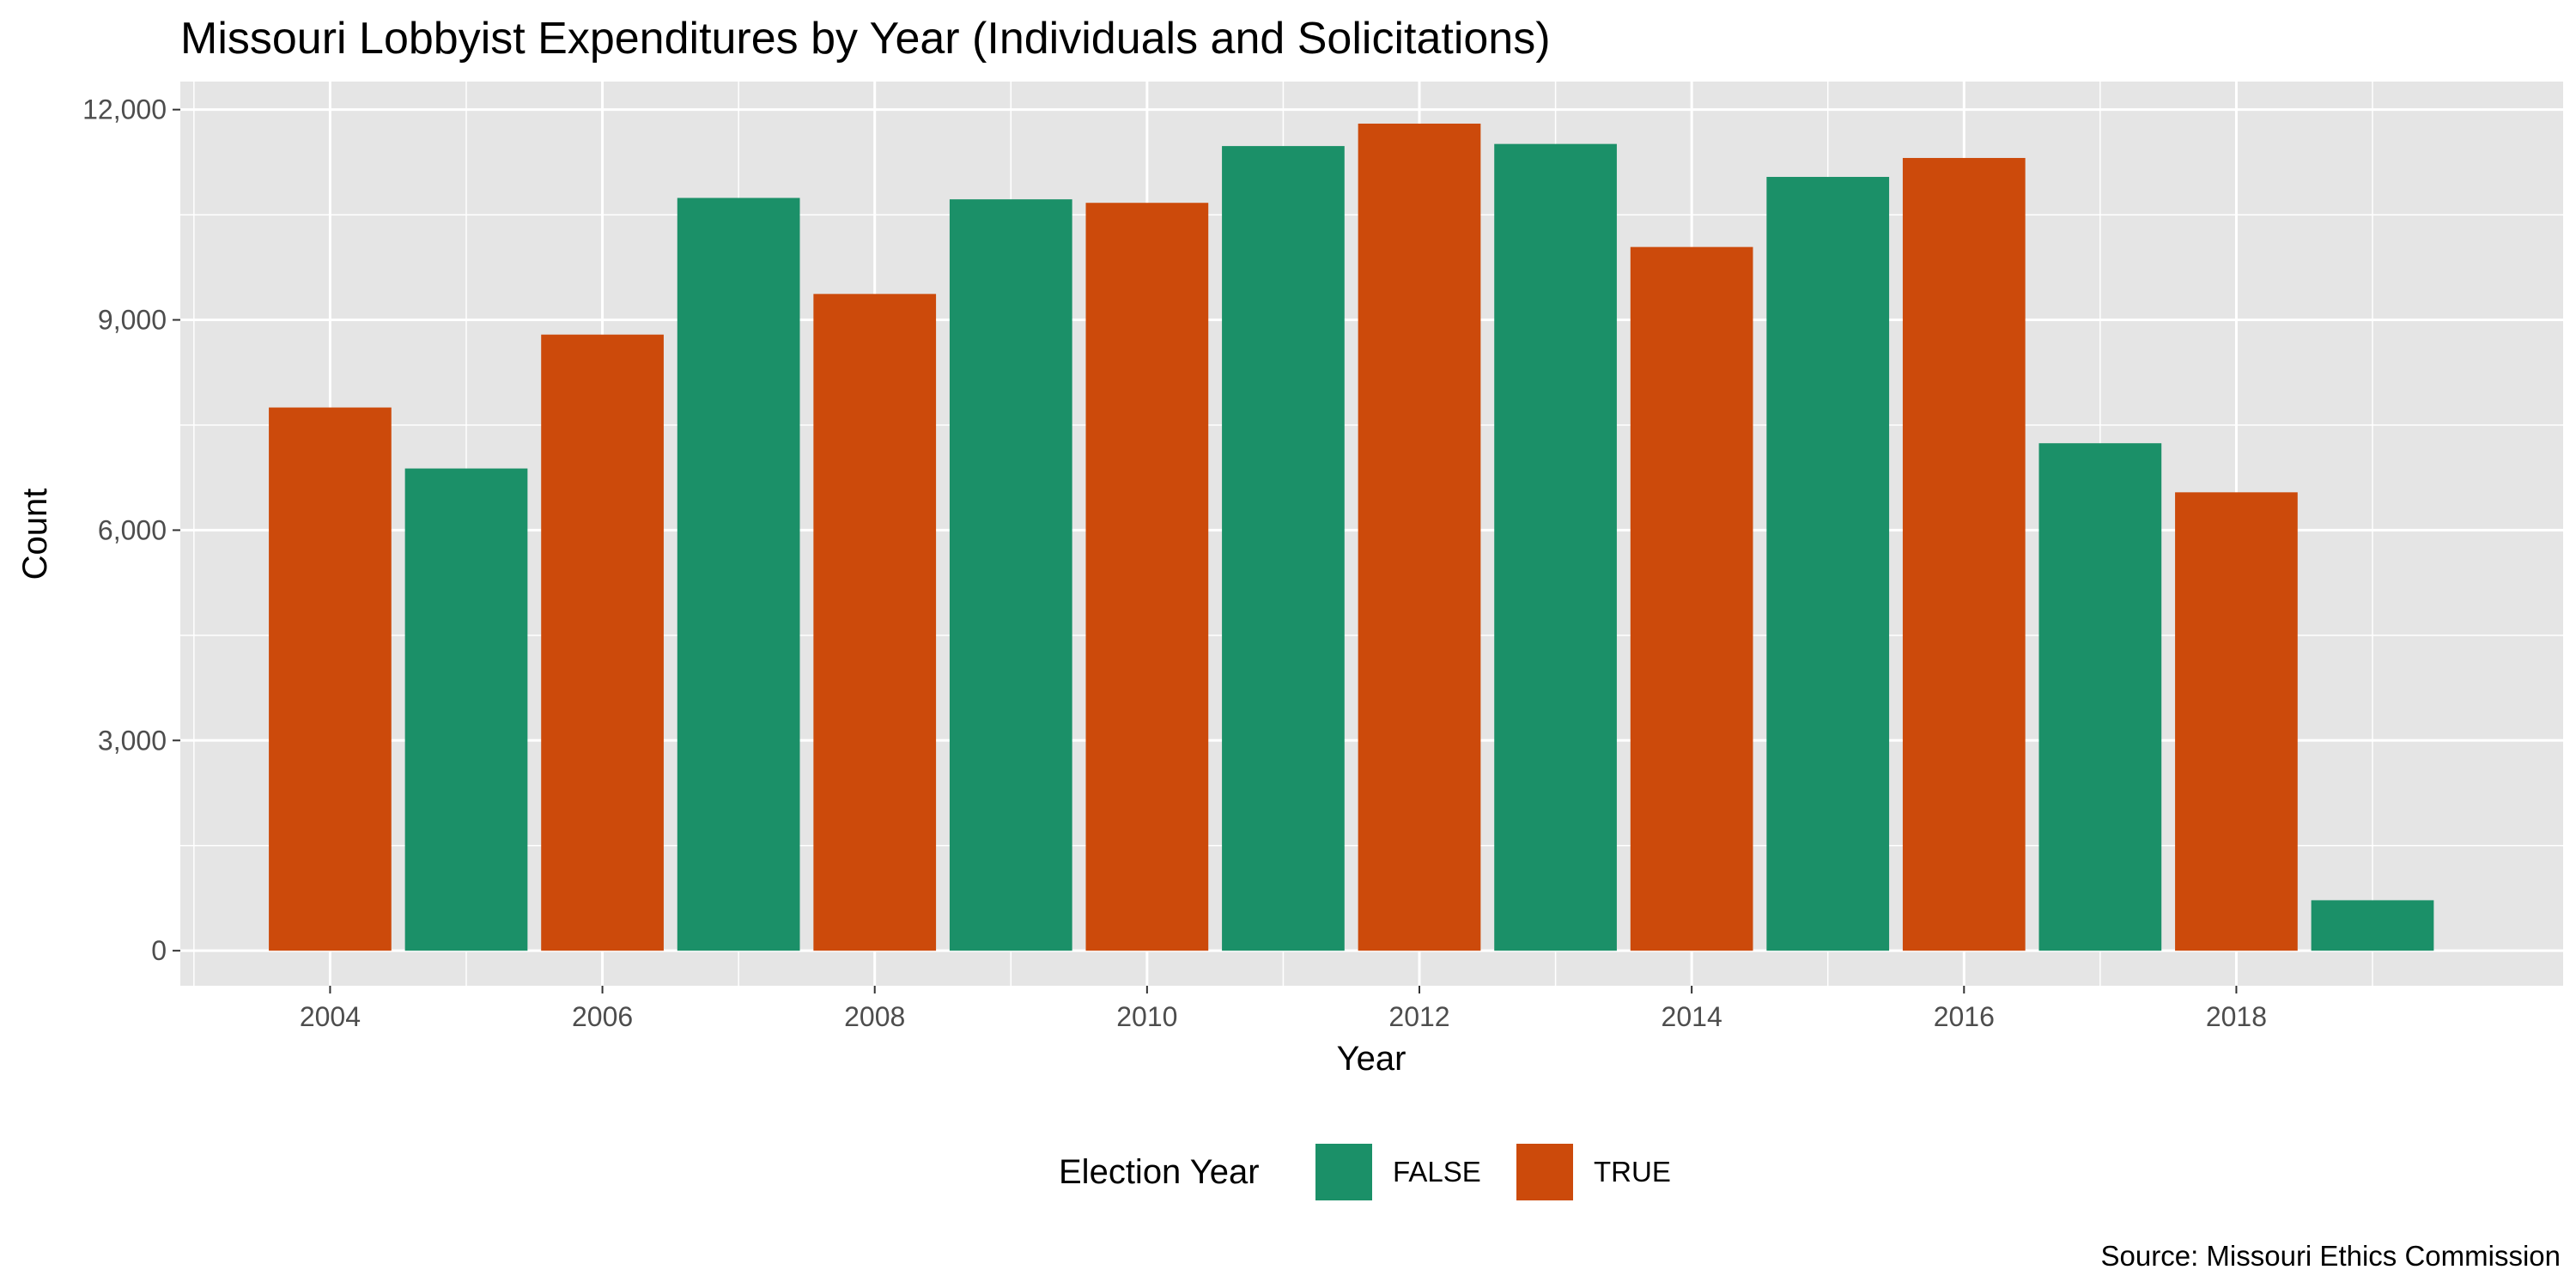 This screenshot has width=2576, height=1288. What do you see at coordinates (1146, 1017) in the screenshot?
I see `x-tick-label: 2010` at bounding box center [1146, 1017].